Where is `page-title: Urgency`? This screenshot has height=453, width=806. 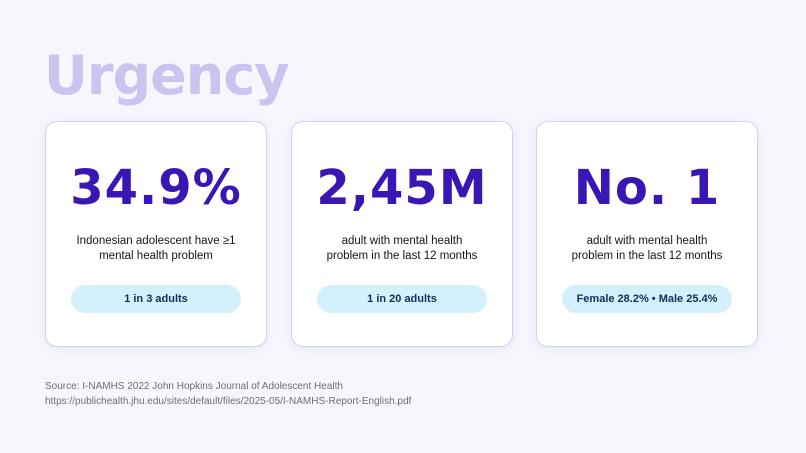
page-title: Urgency is located at coordinates (166, 75).